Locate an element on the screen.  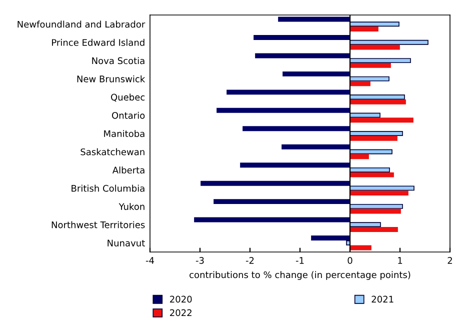
y-tick-label: Northwest Territories is located at coordinates (98, 224).